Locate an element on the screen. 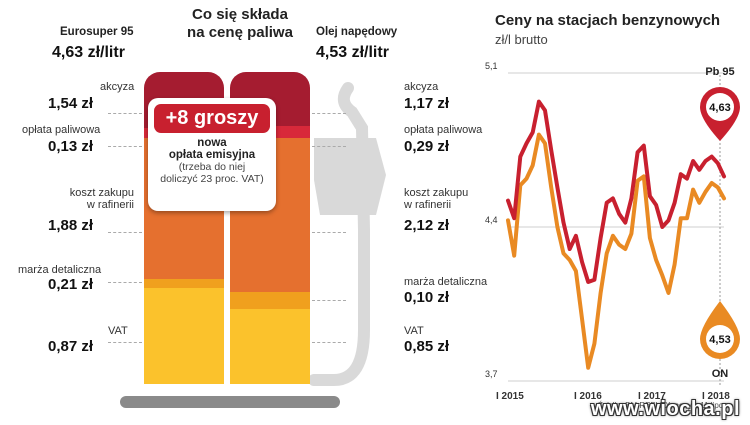  y-tick-label: 4,4 is located at coordinates (491, 220).